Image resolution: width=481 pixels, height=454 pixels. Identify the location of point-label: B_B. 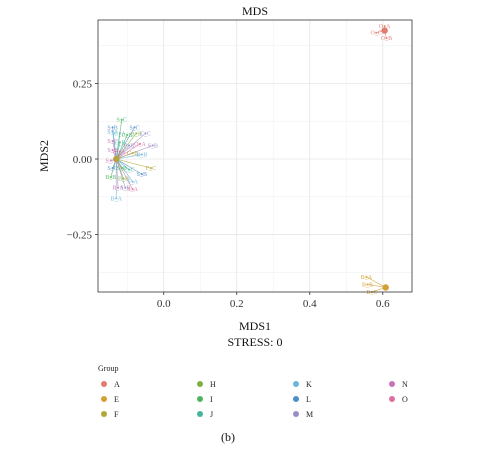
(367, 285).